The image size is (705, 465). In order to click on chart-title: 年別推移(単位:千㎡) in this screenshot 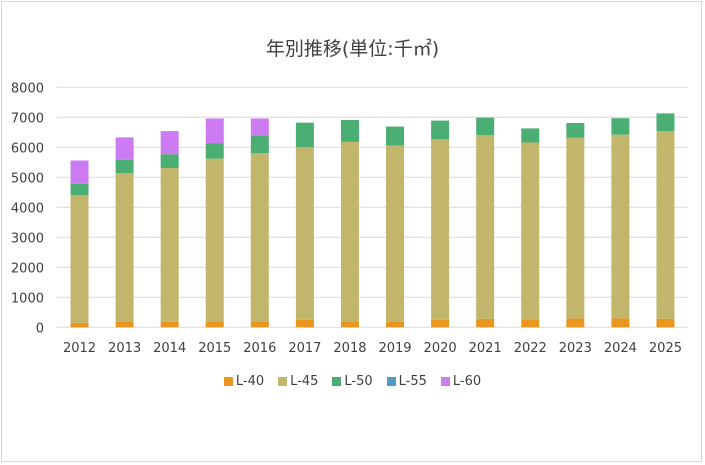, I will do `click(352, 49)`.